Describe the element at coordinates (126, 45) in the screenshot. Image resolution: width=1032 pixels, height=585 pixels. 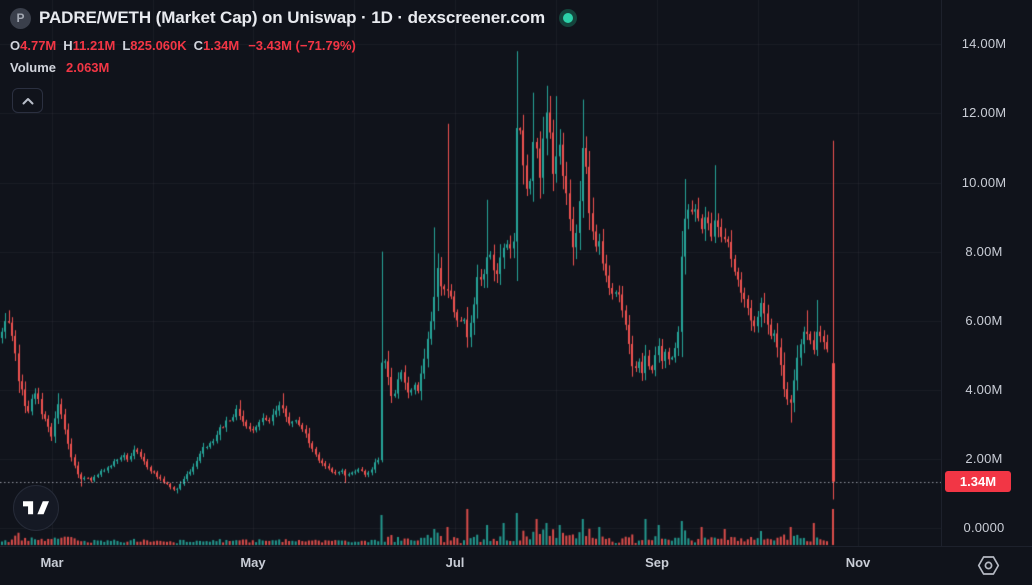
I see `low-label: L` at that location.